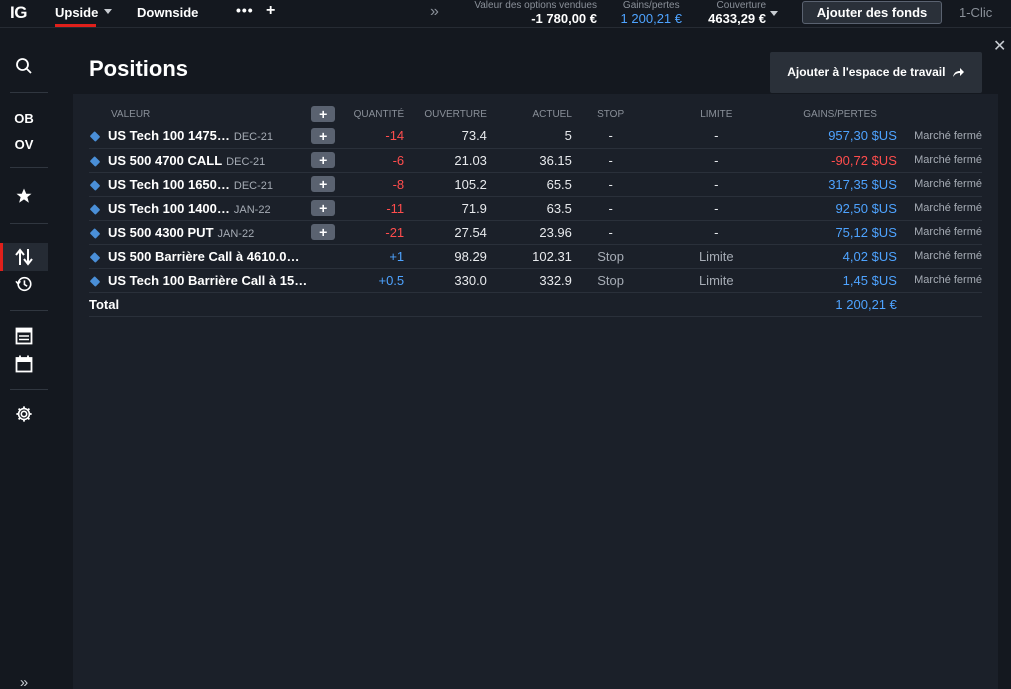  What do you see at coordinates (1000, 46) in the screenshot?
I see `close-icon: ✕` at bounding box center [1000, 46].